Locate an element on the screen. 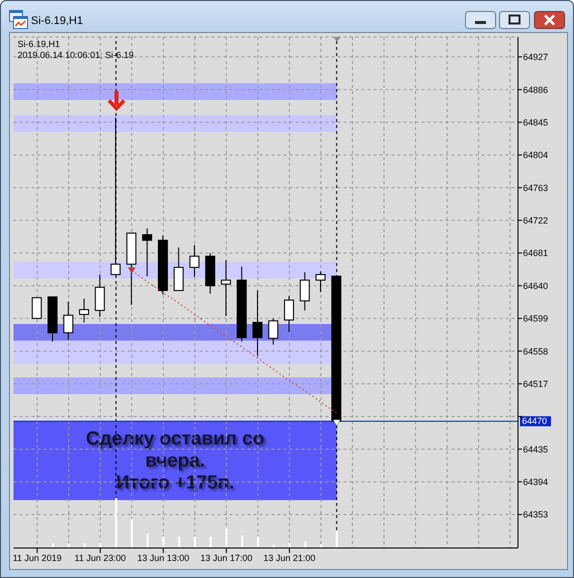 This screenshot has height=578, width=574. x-tick-label: 13 Jun 21:00 is located at coordinates (289, 558).